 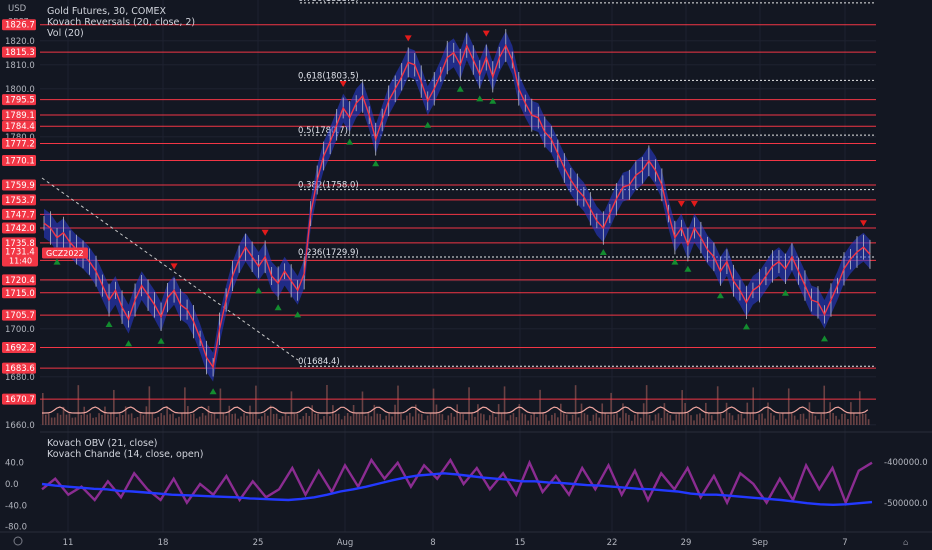 I want to click on bar-countdown: 11:40, so click(x=20, y=260).